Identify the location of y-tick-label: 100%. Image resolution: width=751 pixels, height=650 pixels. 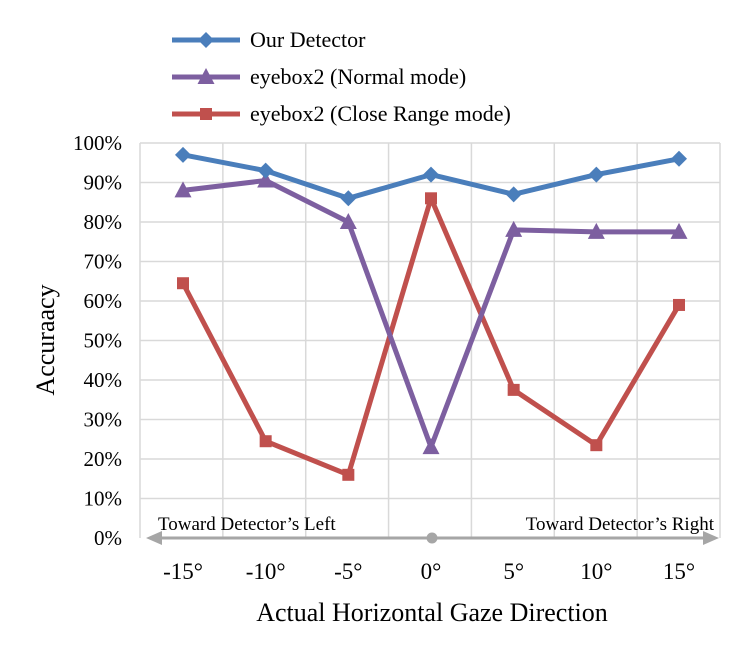
(97, 143).